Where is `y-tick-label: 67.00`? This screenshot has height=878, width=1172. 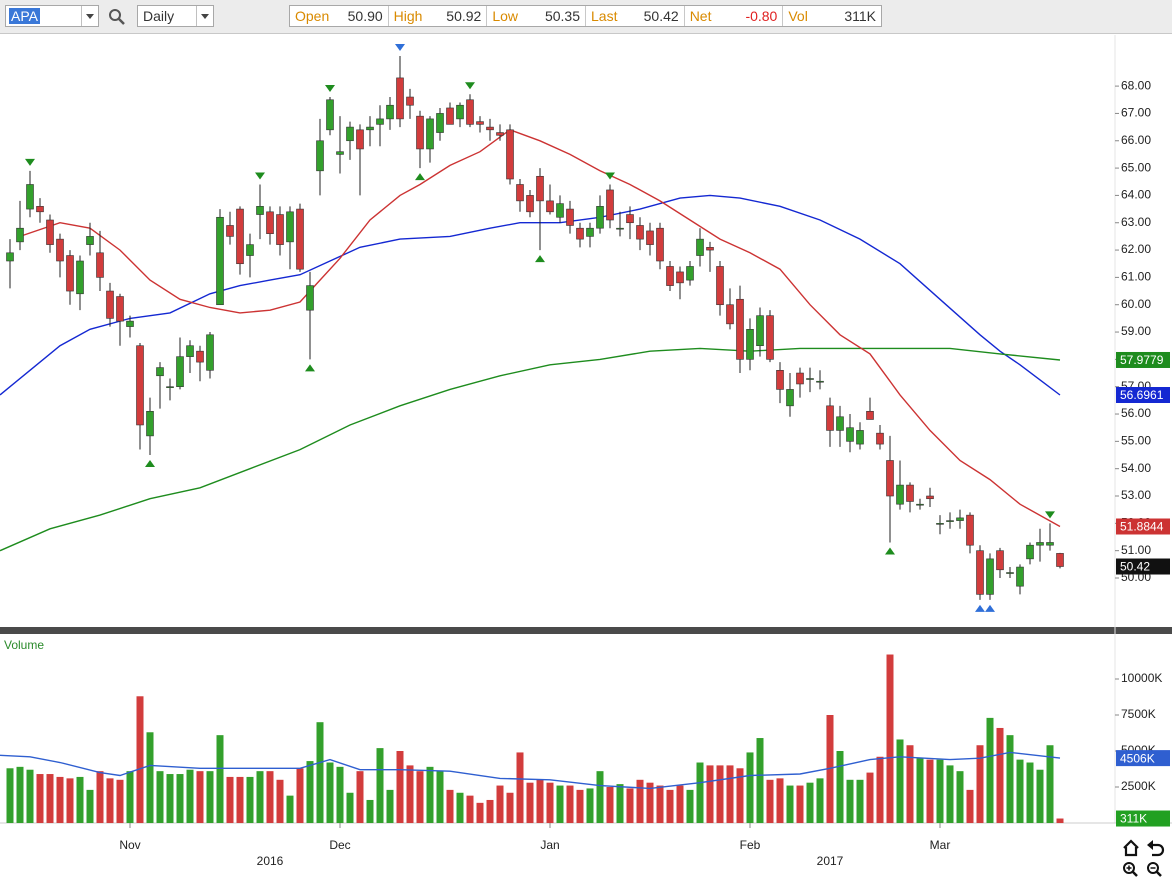
y-tick-label: 67.00 is located at coordinates (1136, 113).